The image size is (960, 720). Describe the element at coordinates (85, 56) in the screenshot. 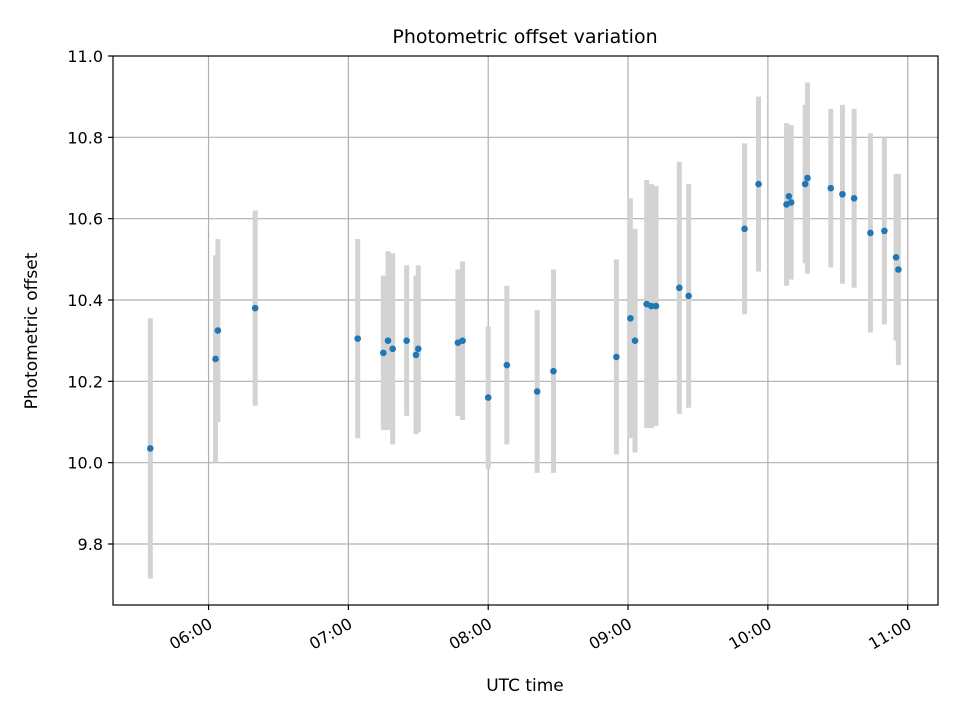

I see `y-tick-label: 11.0` at that location.